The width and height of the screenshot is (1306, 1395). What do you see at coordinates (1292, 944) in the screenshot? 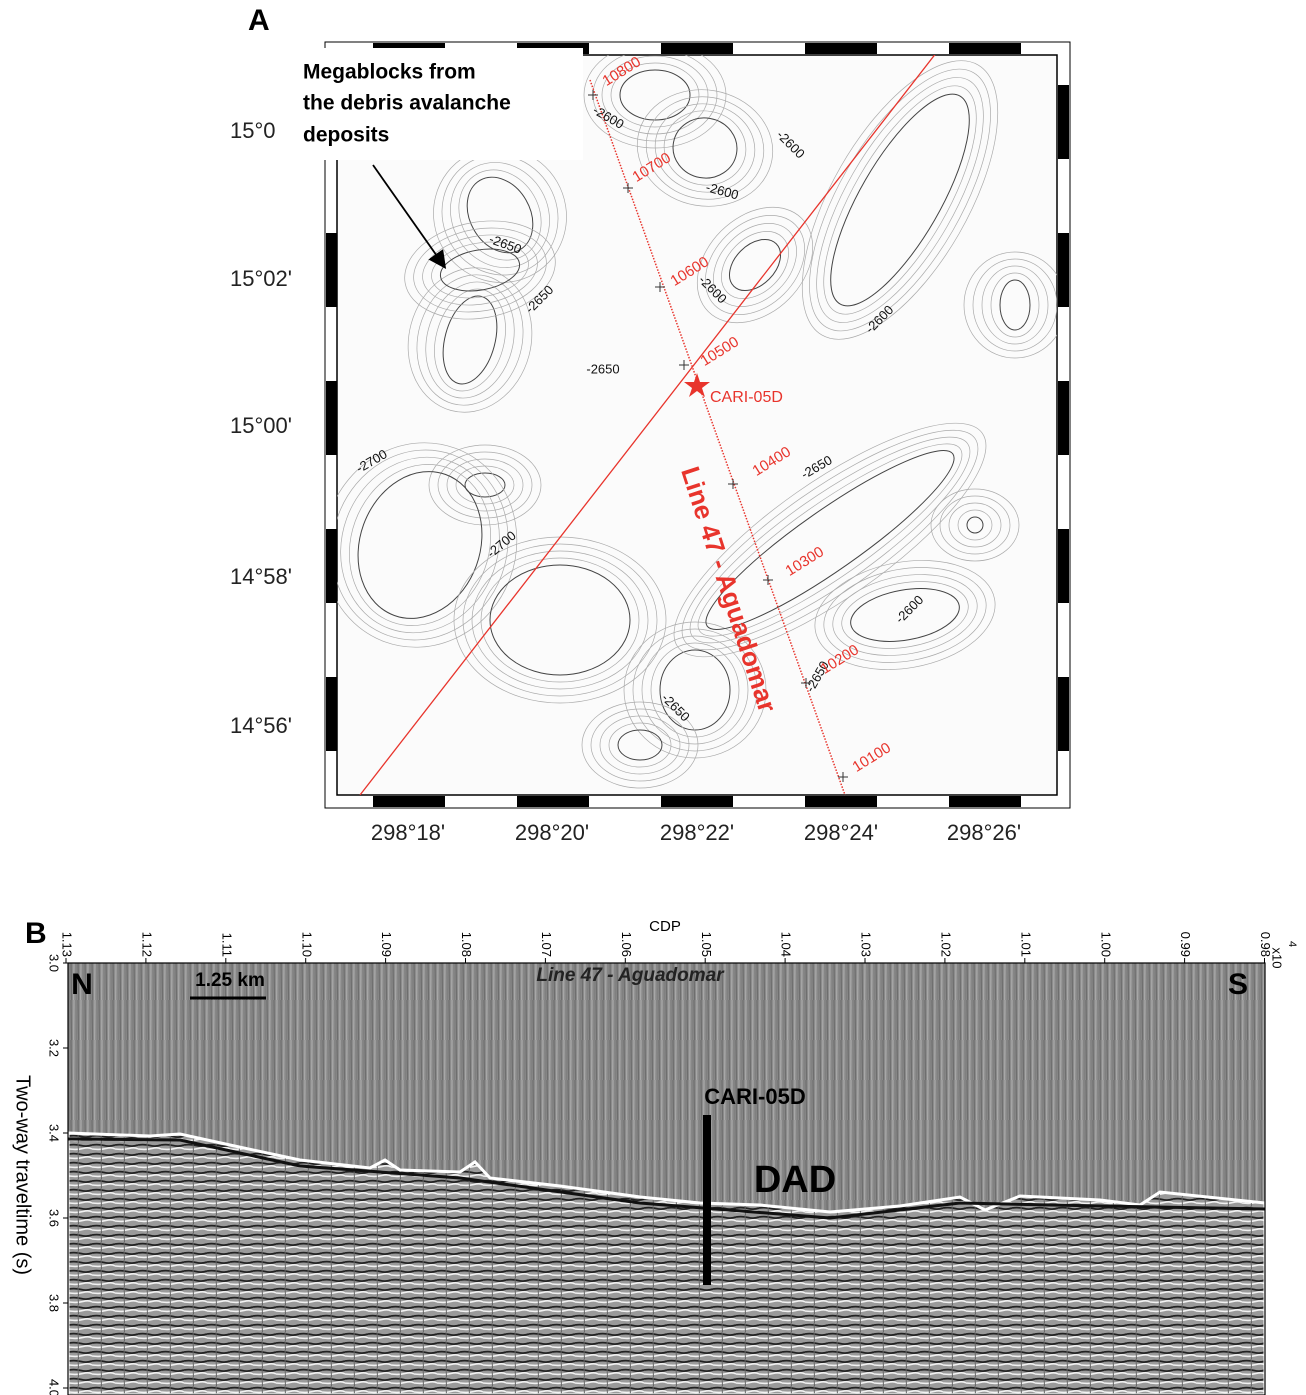
I see `x-multiplier-exp: 4` at bounding box center [1292, 944].